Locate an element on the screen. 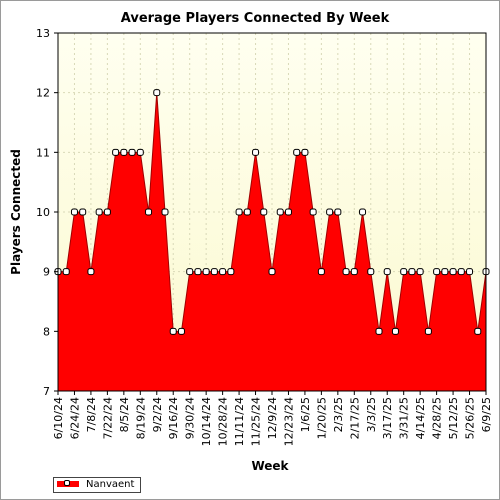  y-tick-label: 9 is located at coordinates (46, 272).